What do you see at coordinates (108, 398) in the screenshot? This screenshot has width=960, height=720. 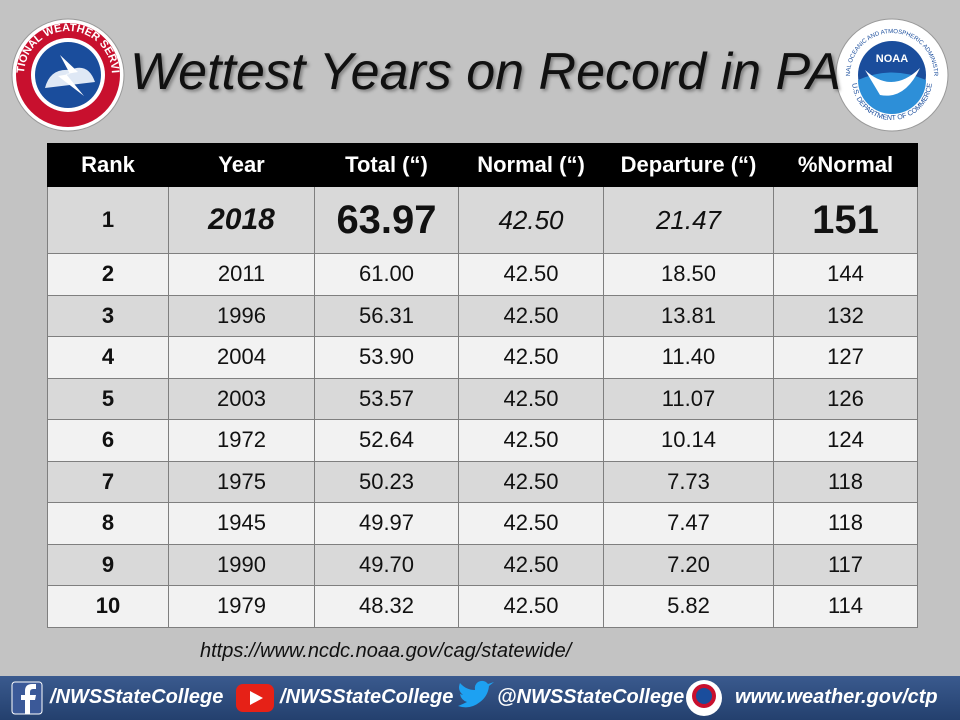 I see `rank-cell: 5` at bounding box center [108, 398].